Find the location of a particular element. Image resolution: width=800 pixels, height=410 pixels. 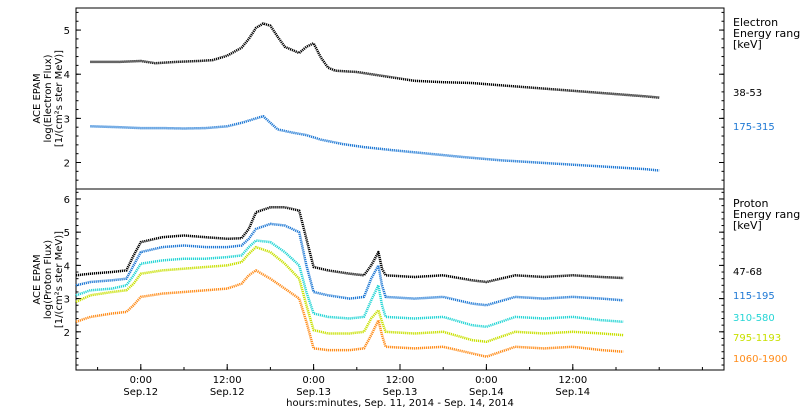

y-axis-label: log(Proton Flux) is located at coordinates (48, 279).